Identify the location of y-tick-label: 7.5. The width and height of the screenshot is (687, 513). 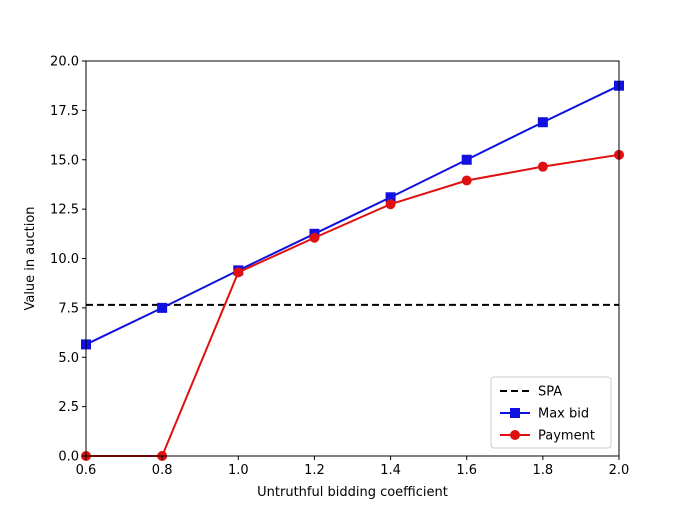
(68, 308).